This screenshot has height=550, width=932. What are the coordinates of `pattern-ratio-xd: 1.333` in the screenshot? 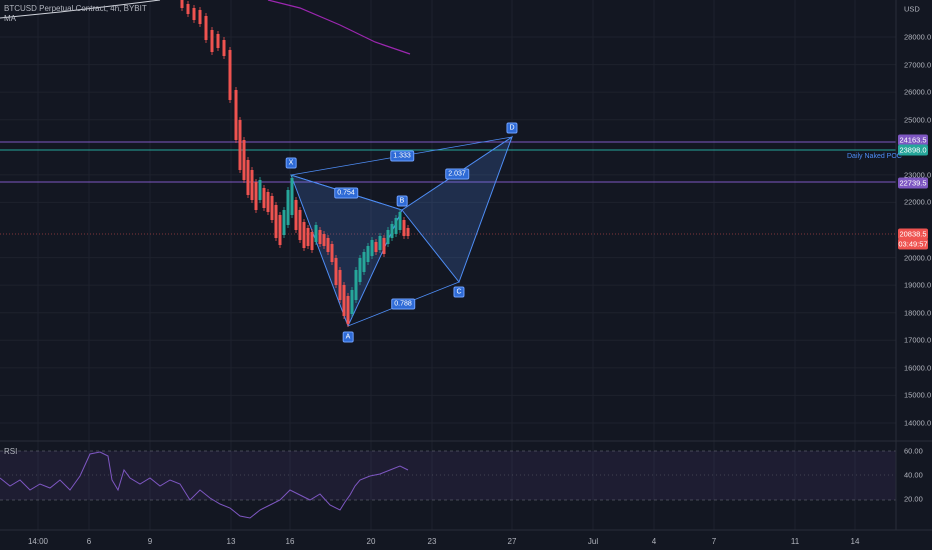 It's located at (402, 156).